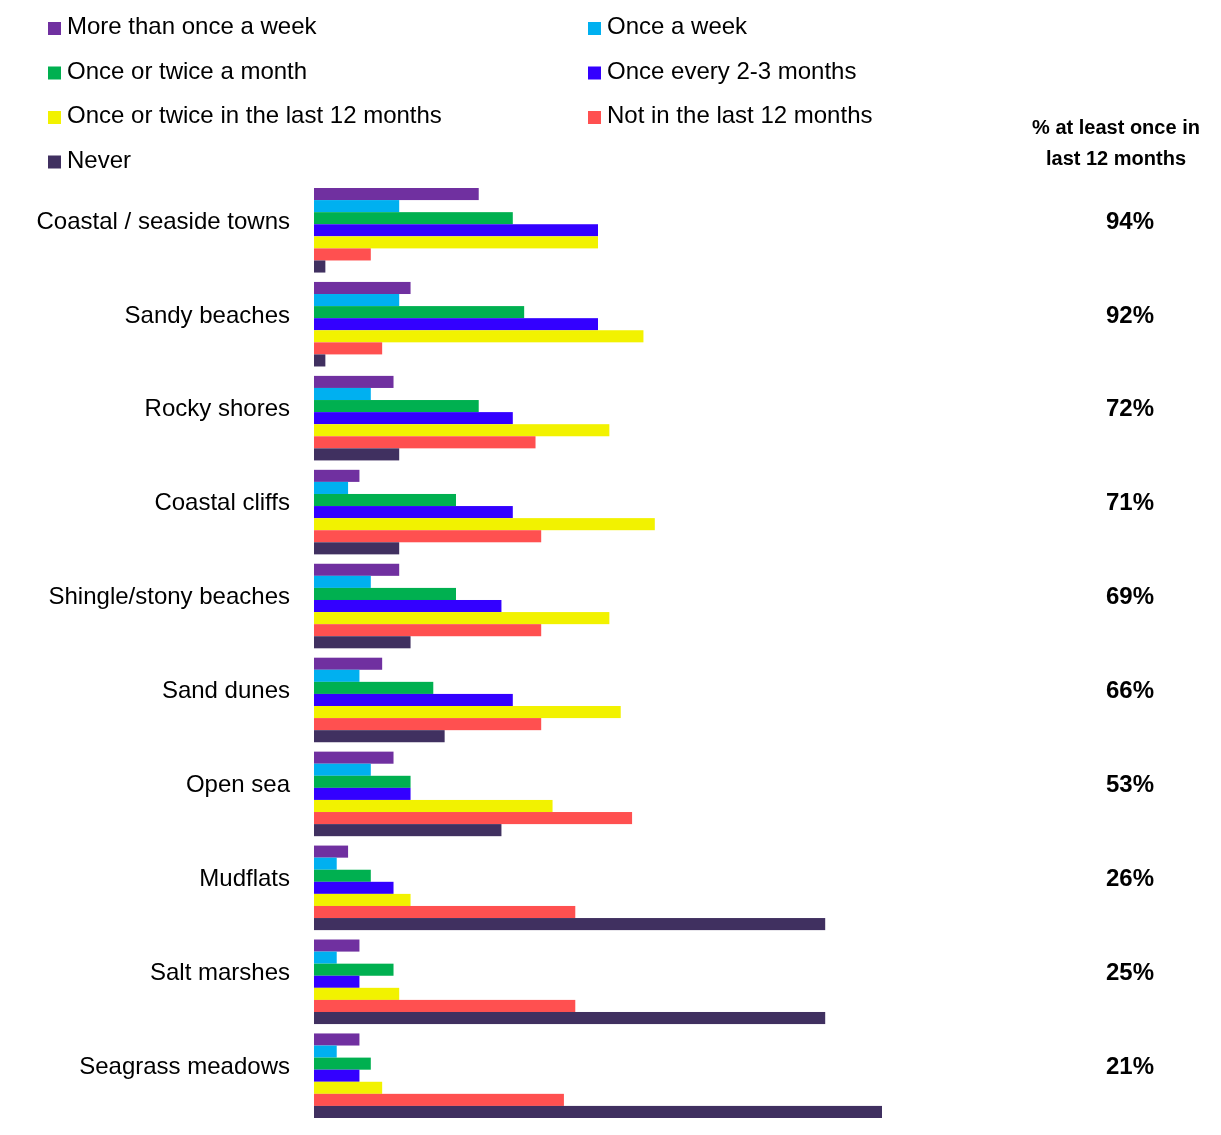 The image size is (1221, 1135). What do you see at coordinates (1130, 408) in the screenshot?
I see `text: 72%` at bounding box center [1130, 408].